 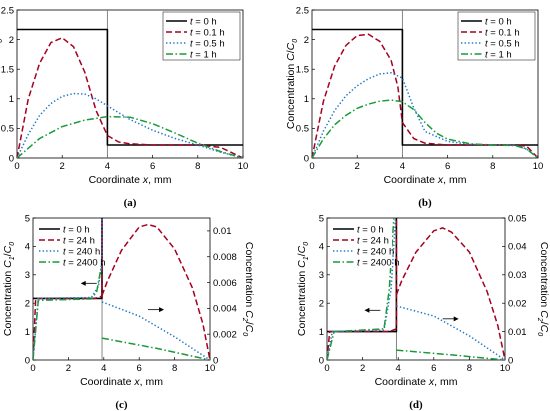 I want to click on legend-label: t = 24 h, so click(x=79, y=240).